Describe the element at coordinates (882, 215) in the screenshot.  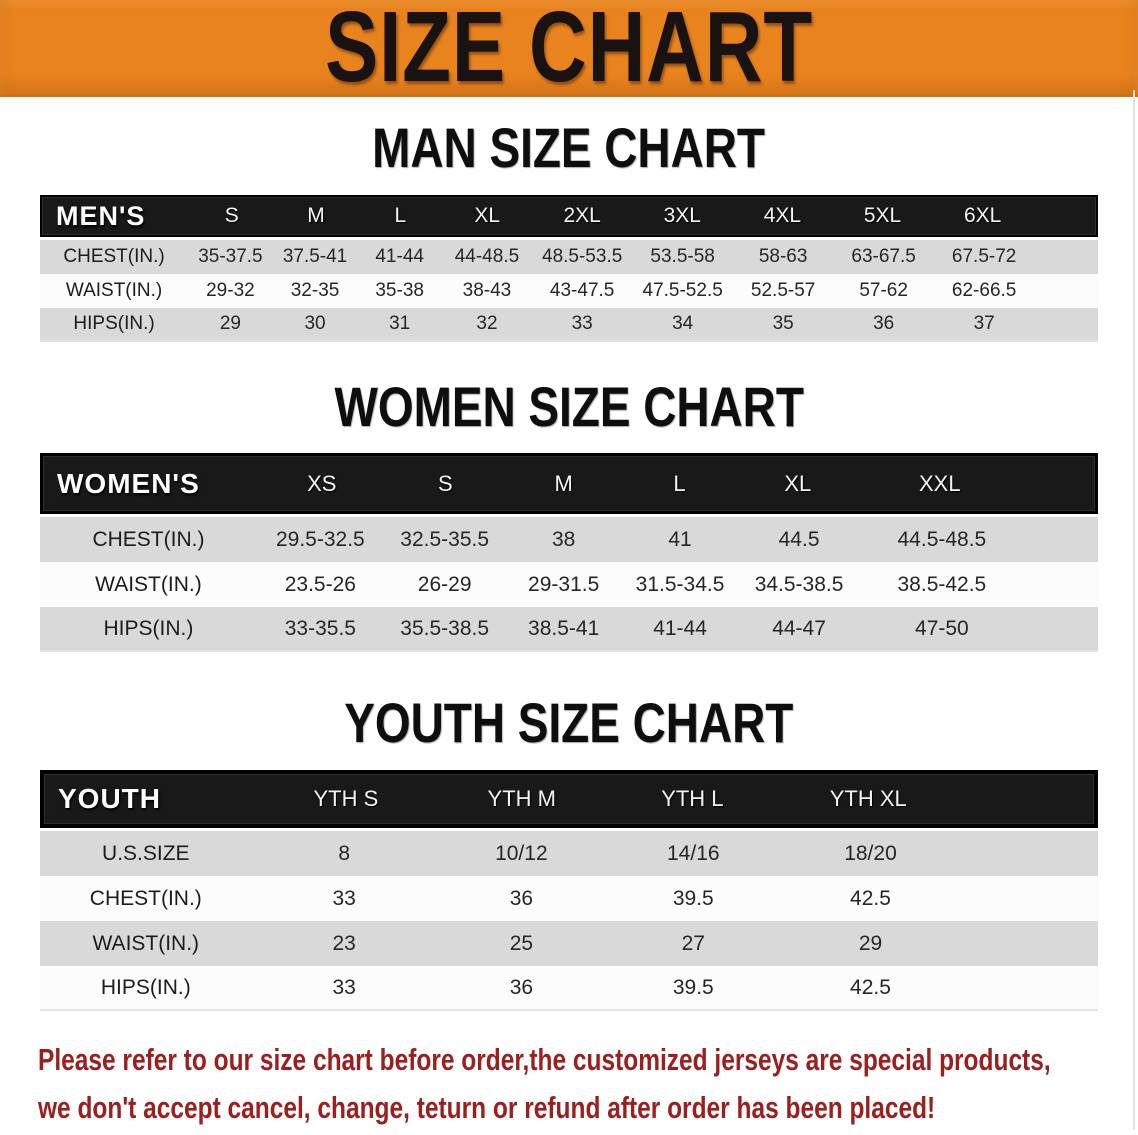
I see `size-column-header: 5XL` at that location.